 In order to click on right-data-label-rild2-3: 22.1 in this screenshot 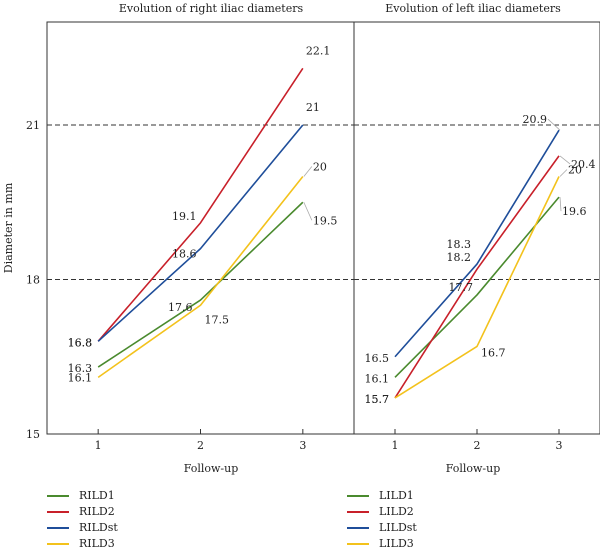, I will do `click(318, 50)`.